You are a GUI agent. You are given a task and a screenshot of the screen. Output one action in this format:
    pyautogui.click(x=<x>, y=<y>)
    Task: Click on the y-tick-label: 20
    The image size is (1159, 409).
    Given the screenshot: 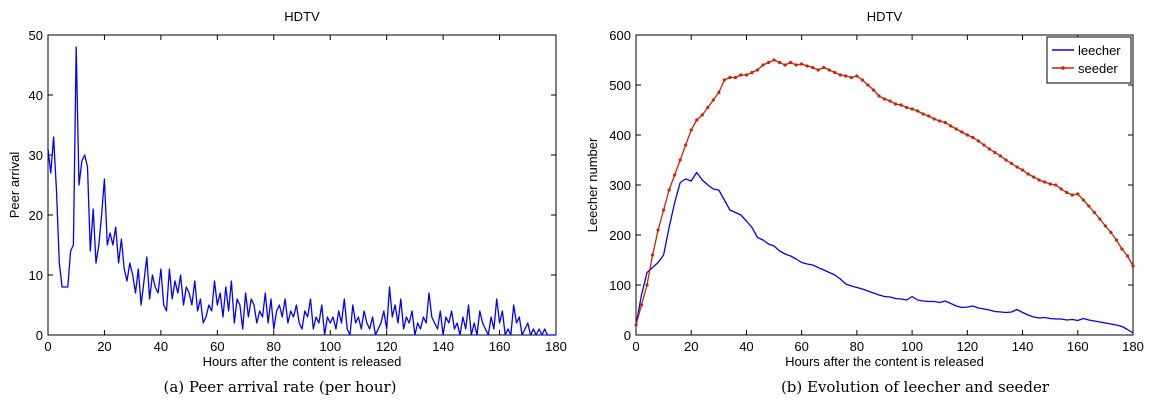 What is the action you would take?
    pyautogui.click(x=36, y=215)
    